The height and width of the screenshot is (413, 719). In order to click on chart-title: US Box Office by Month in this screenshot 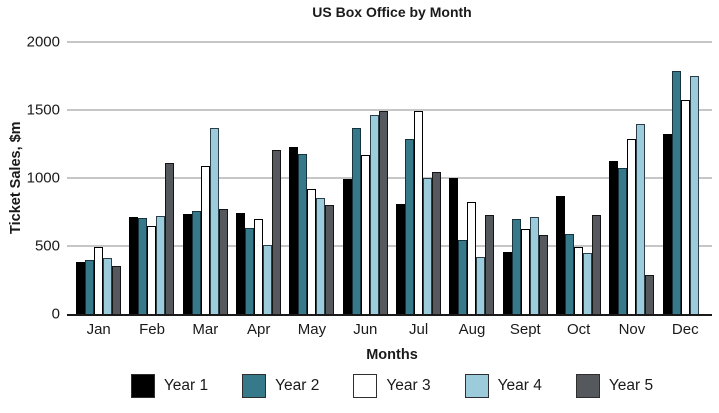, I will do `click(392, 12)`.